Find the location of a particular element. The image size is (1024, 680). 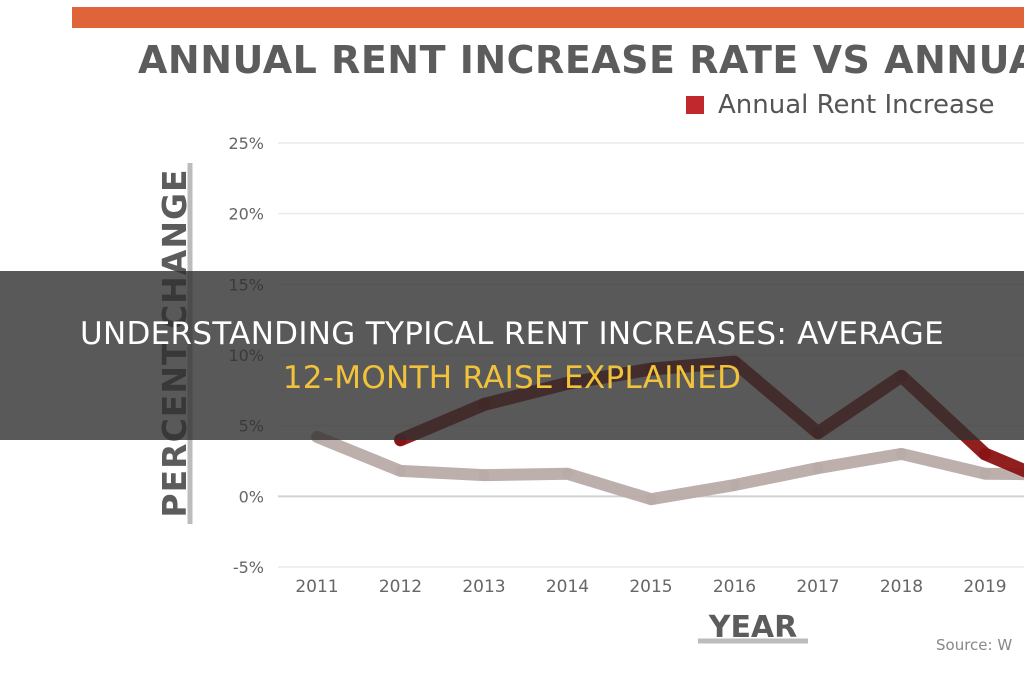

x-tick-label: 2014 is located at coordinates (567, 587).